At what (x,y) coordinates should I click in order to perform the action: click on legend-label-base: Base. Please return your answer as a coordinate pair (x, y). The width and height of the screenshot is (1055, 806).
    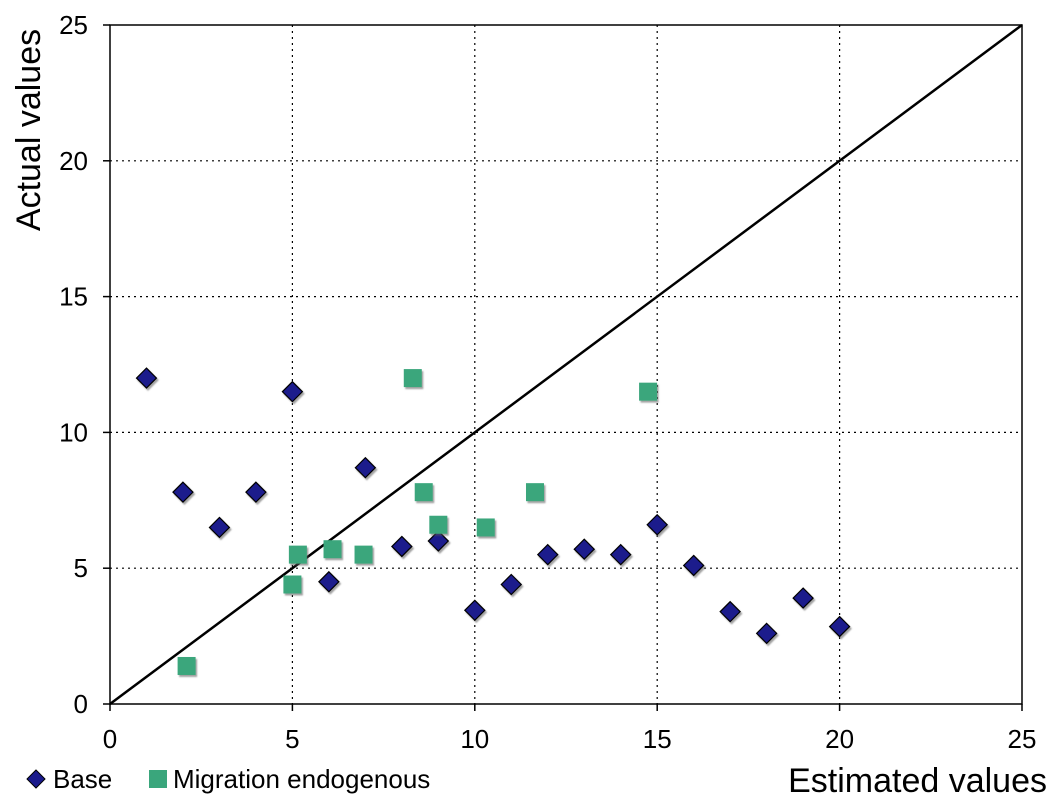
    Looking at the image, I should click on (82, 779).